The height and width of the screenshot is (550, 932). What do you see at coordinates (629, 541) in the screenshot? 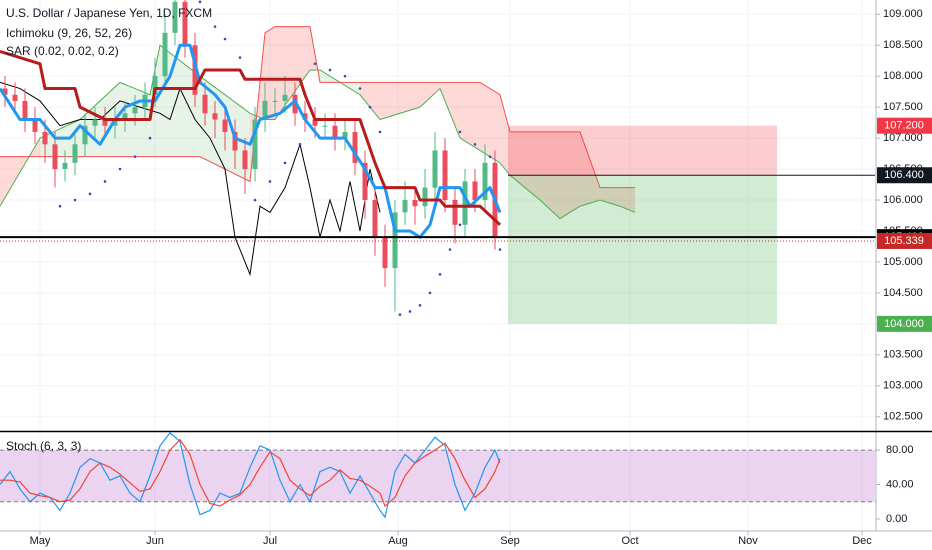
I see `x-tick-label: Oct` at bounding box center [629, 541].